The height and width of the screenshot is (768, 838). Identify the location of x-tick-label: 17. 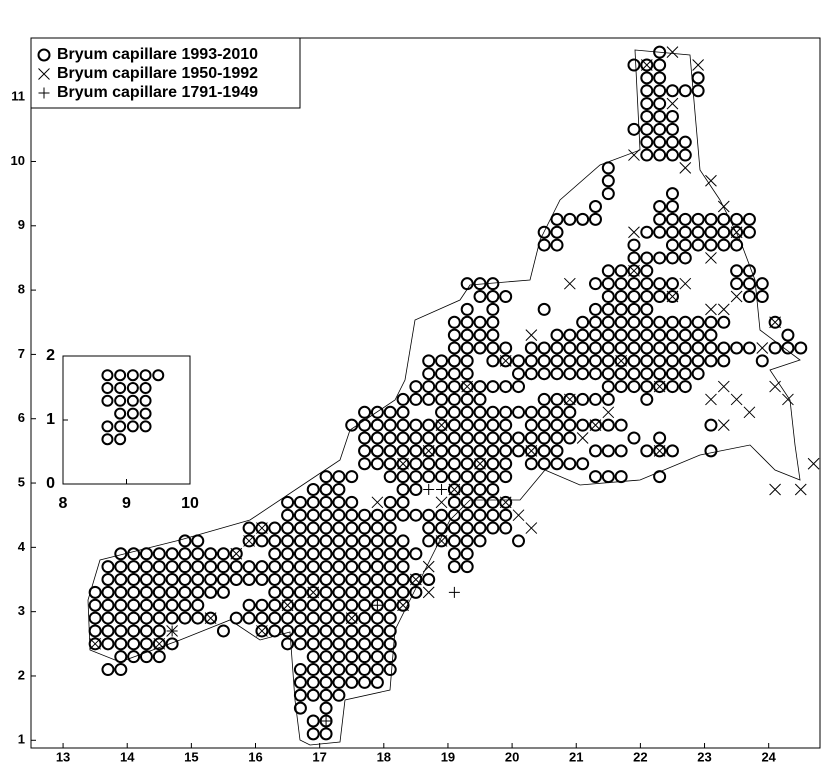
(319, 756).